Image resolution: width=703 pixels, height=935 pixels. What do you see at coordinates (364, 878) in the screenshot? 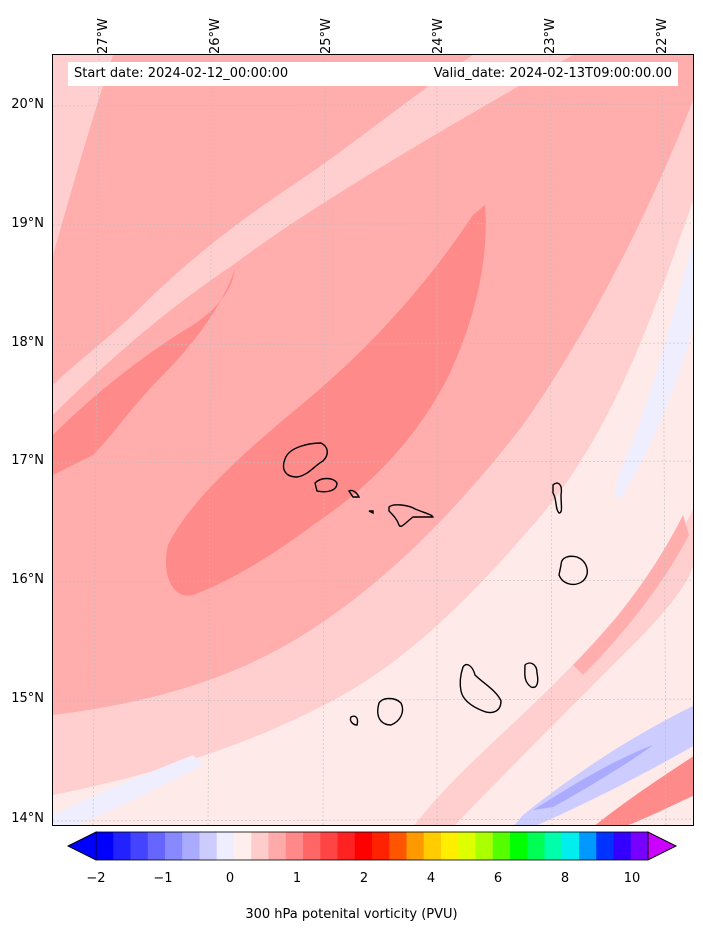
I see `colorbar-tick-label: 2` at bounding box center [364, 878].